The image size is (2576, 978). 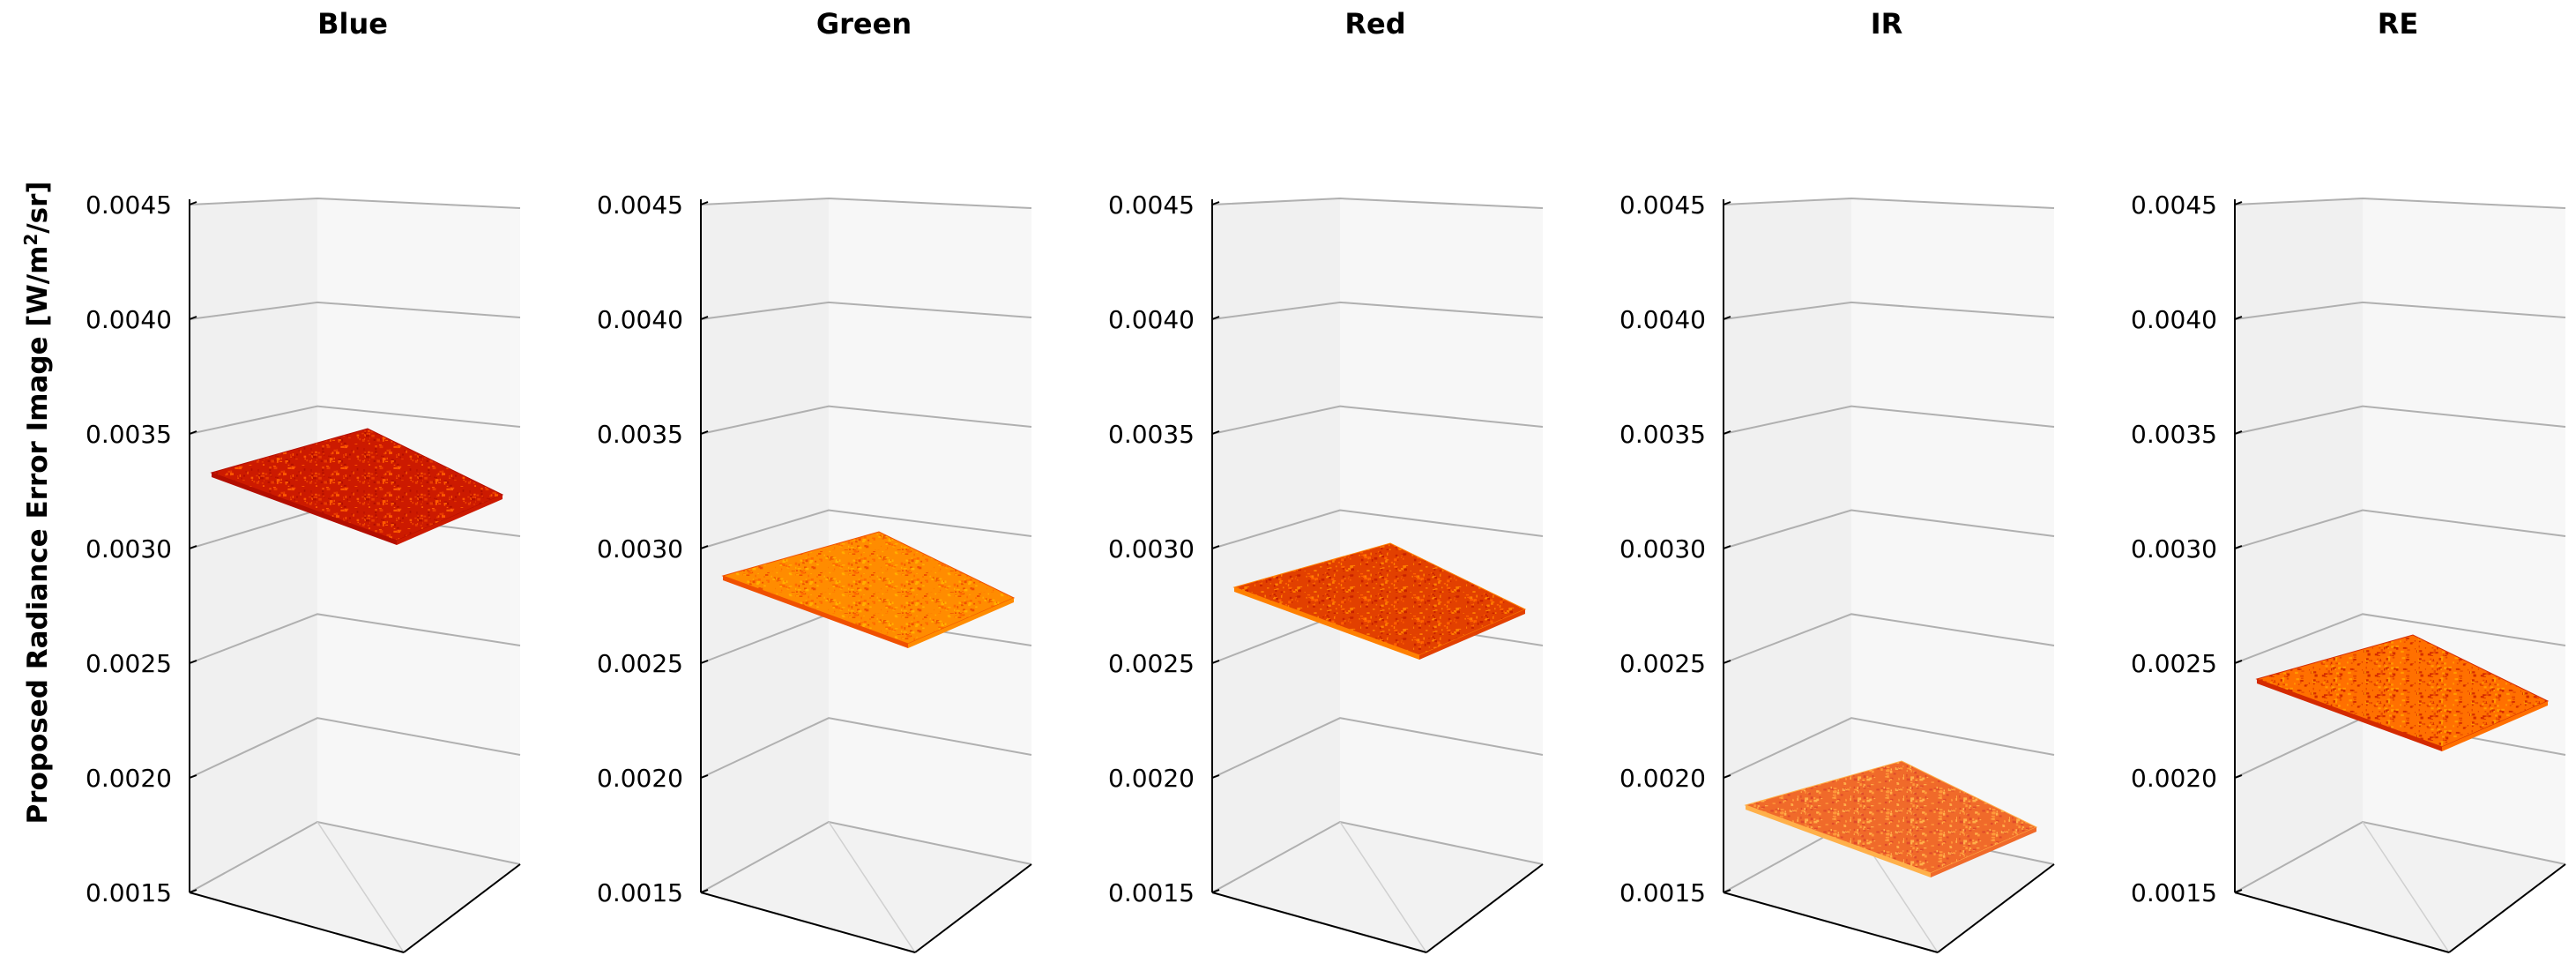 I want to click on panel-title: Blue, so click(x=352, y=24).